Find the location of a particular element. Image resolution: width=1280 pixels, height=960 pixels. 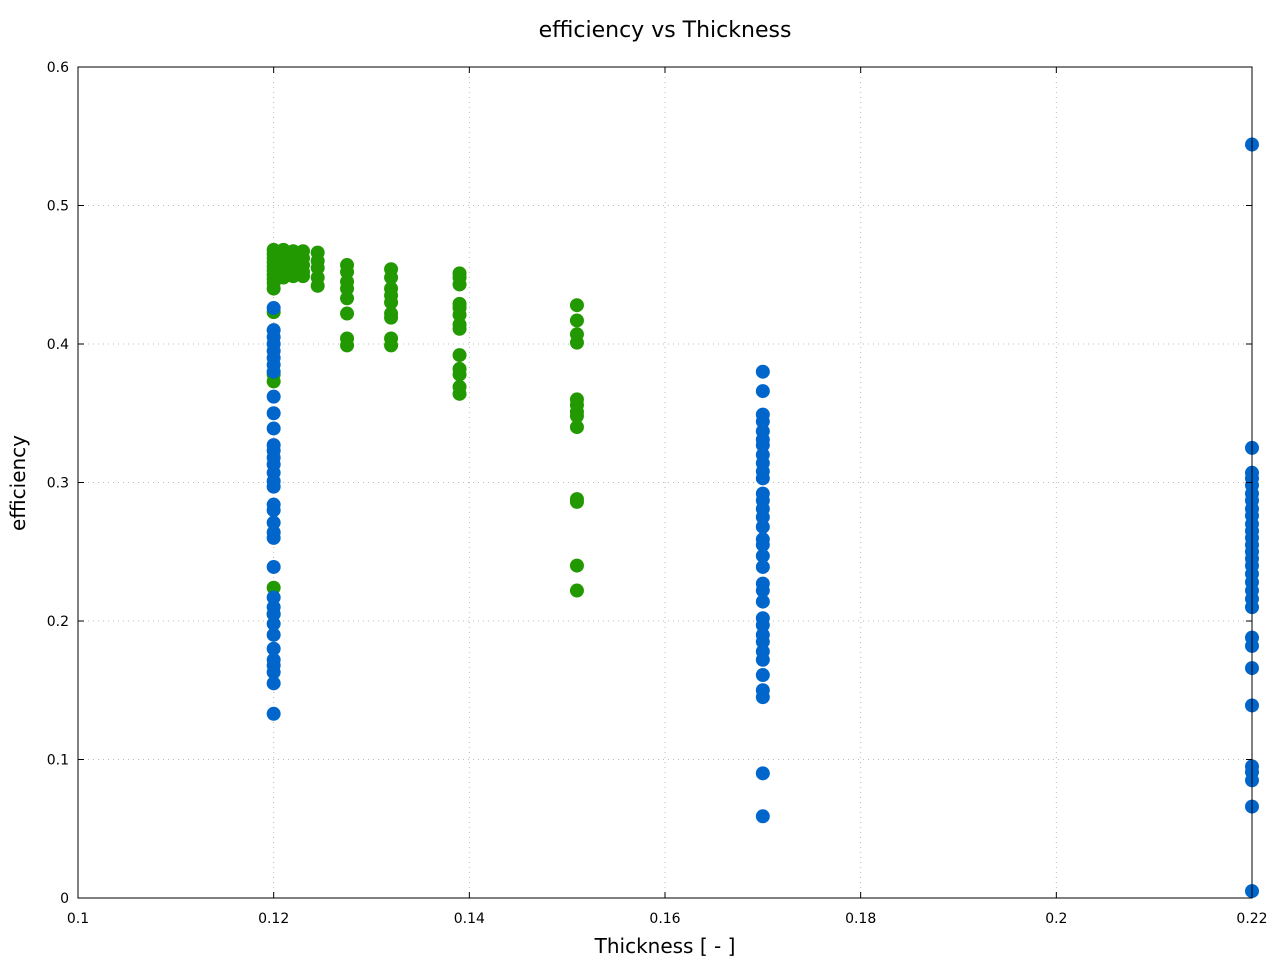

x-tick-label: 0.12 is located at coordinates (273, 919).